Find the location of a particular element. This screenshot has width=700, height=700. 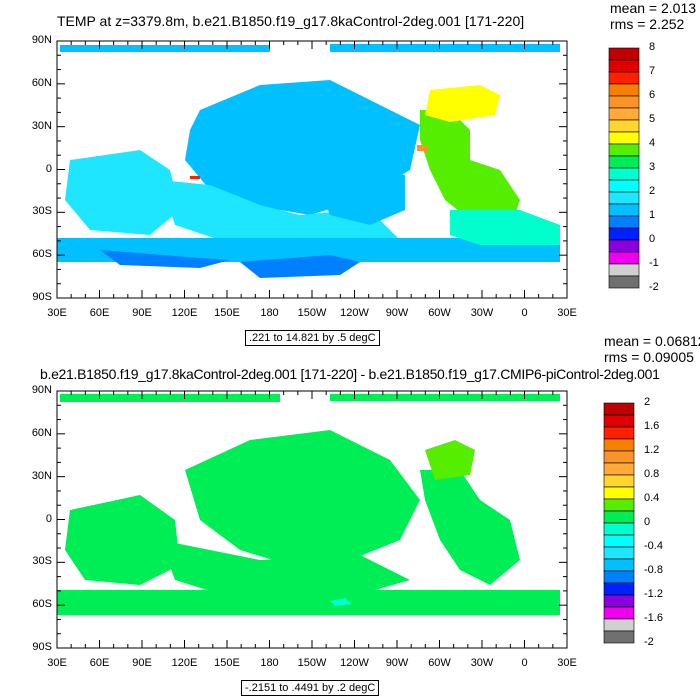

colorbar-label: -1.6 is located at coordinates (653, 618).